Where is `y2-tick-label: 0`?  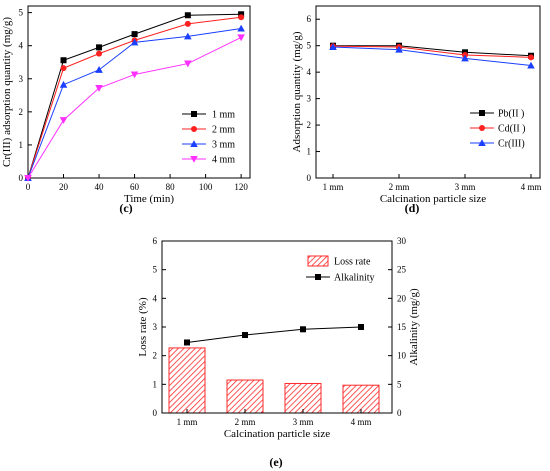 y2-tick-label: 0 is located at coordinates (399, 413).